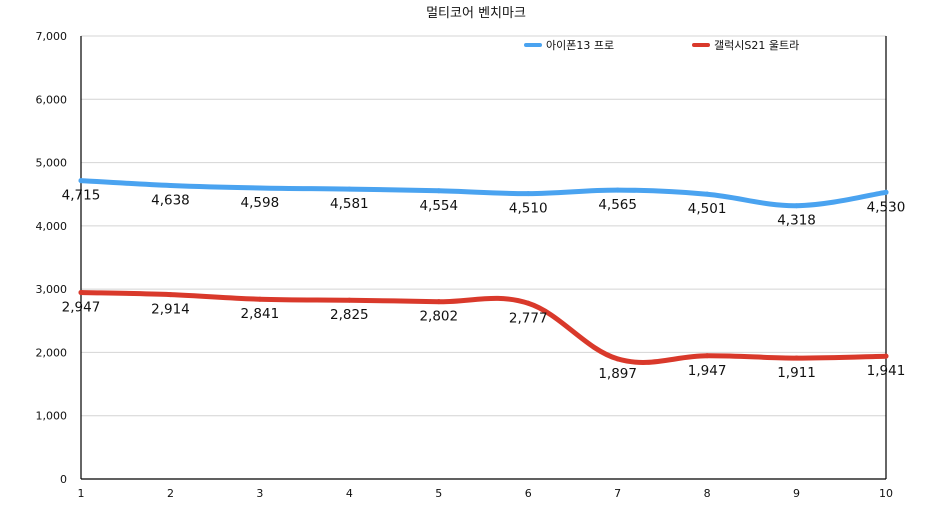 The image size is (936, 510). I want to click on x-tick-label: 1, so click(81, 493).